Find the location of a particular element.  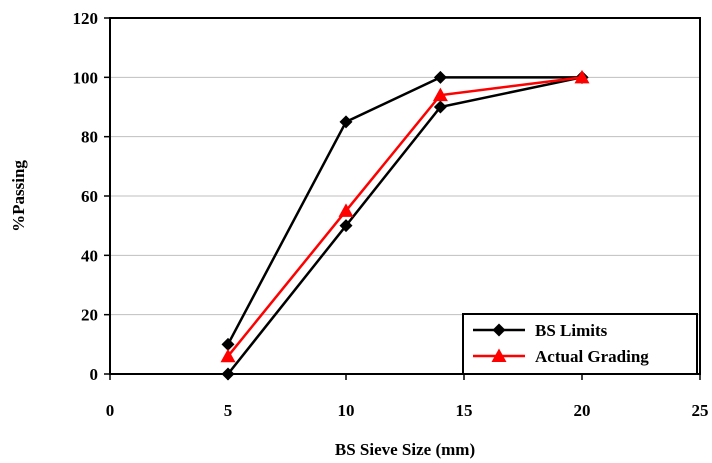

y-tick-label: 100 is located at coordinates (86, 77).